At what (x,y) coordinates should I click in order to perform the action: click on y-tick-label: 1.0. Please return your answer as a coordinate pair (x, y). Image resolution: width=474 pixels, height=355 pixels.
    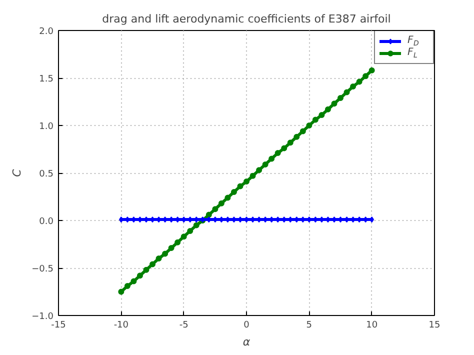
    Looking at the image, I should click on (46, 127).